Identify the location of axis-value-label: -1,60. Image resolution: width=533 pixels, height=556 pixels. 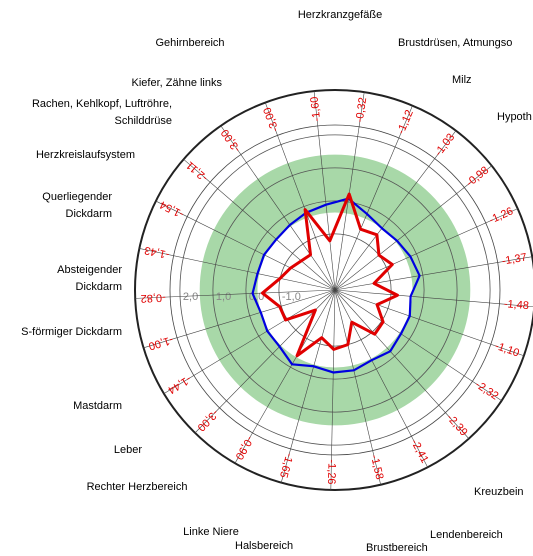
(316, 109).